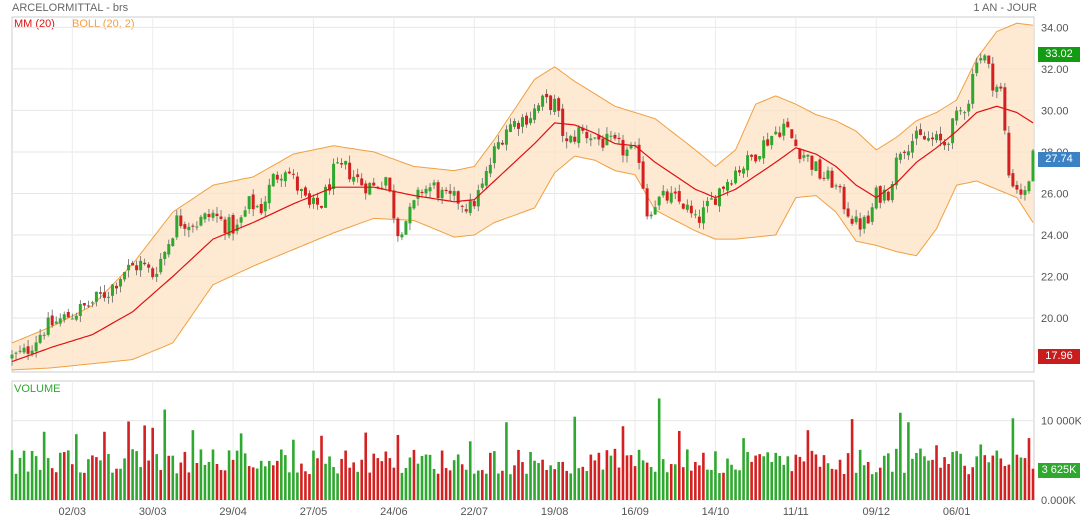 This screenshot has height=521, width=1081. Describe the element at coordinates (1055, 319) in the screenshot. I see `price-tick-label: 20.00` at that location.